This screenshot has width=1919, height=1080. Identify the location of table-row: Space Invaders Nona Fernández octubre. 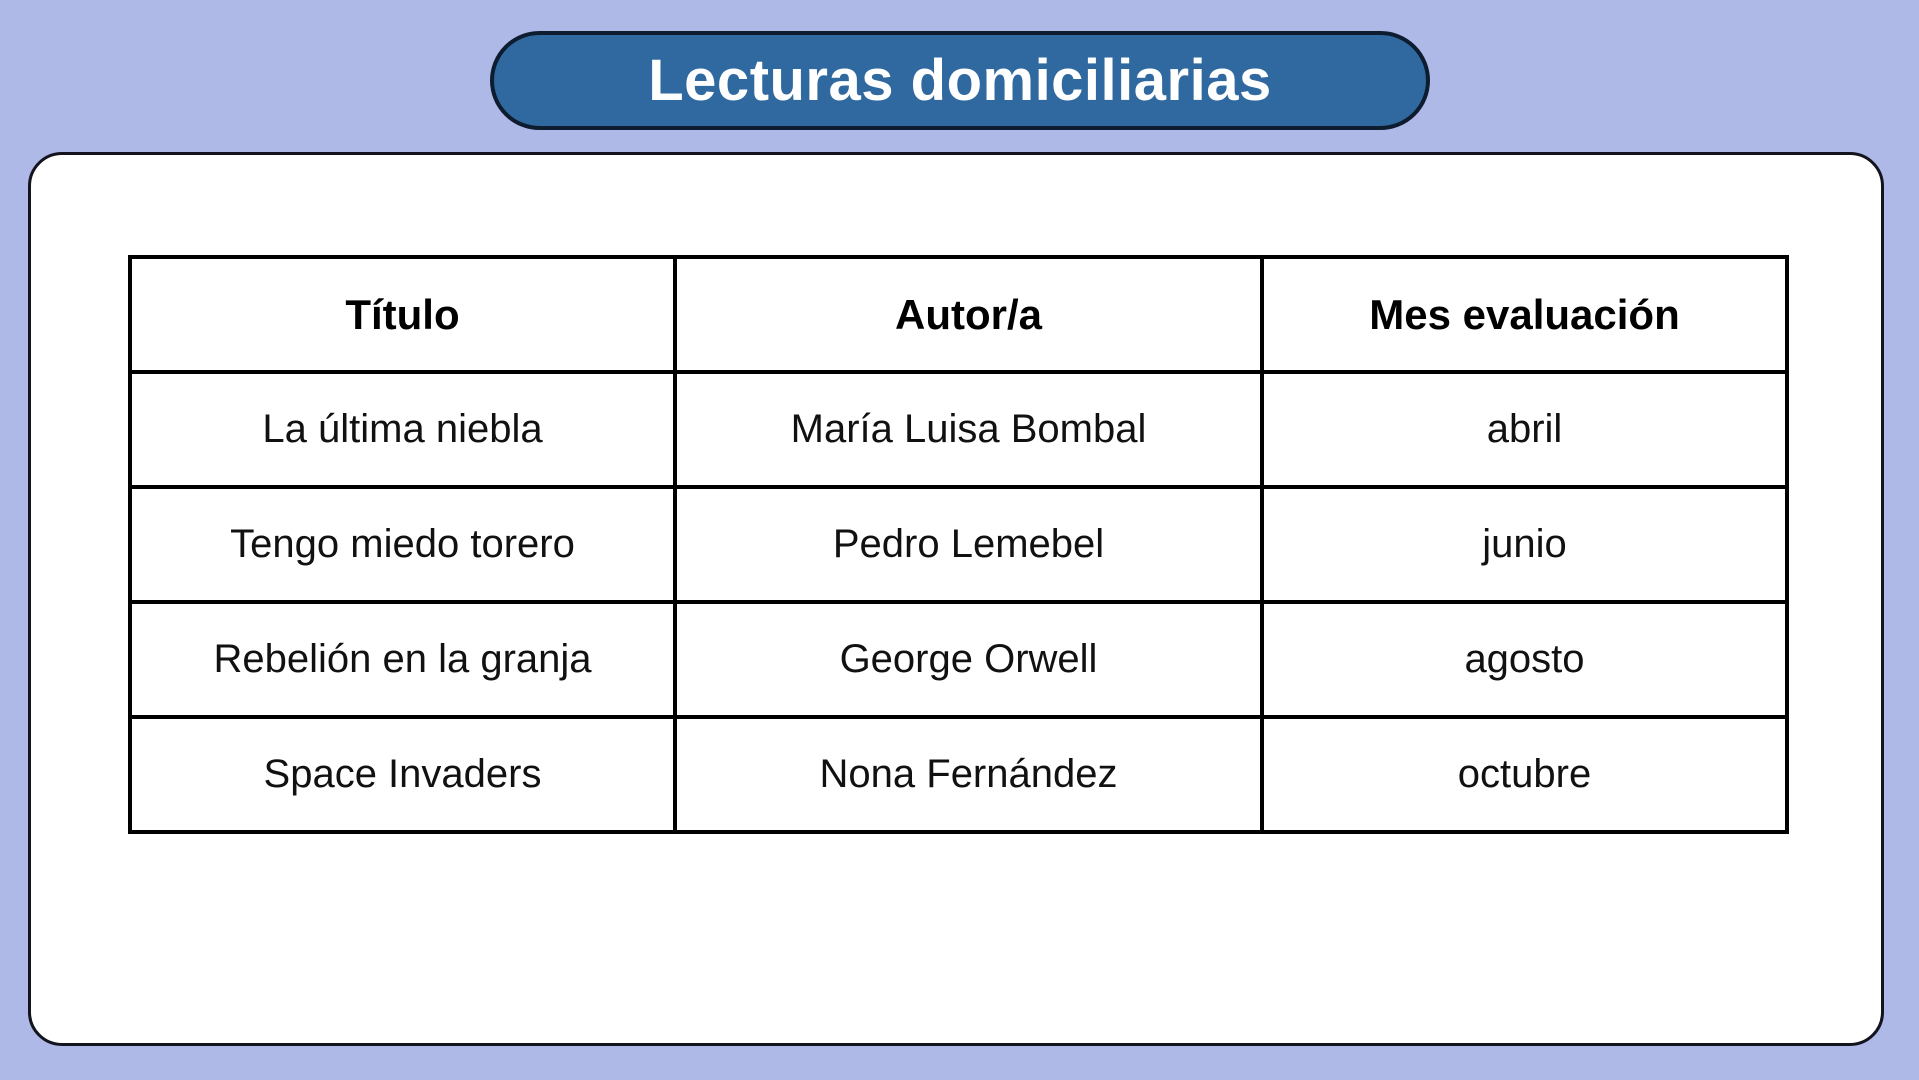
(958, 774).